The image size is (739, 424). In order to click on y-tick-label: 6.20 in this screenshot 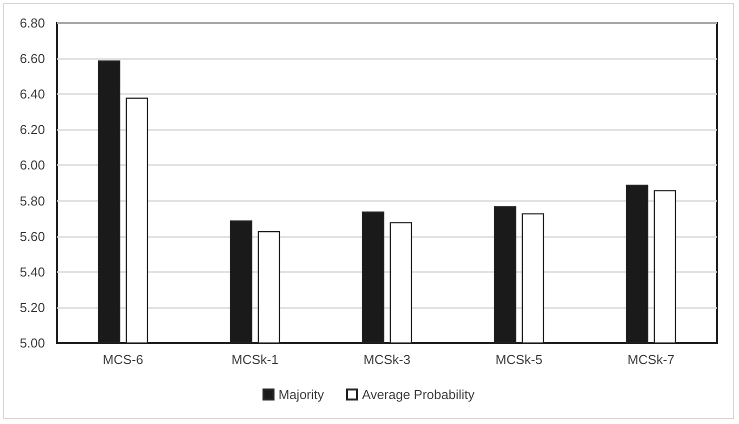, I will do `click(32, 130)`.